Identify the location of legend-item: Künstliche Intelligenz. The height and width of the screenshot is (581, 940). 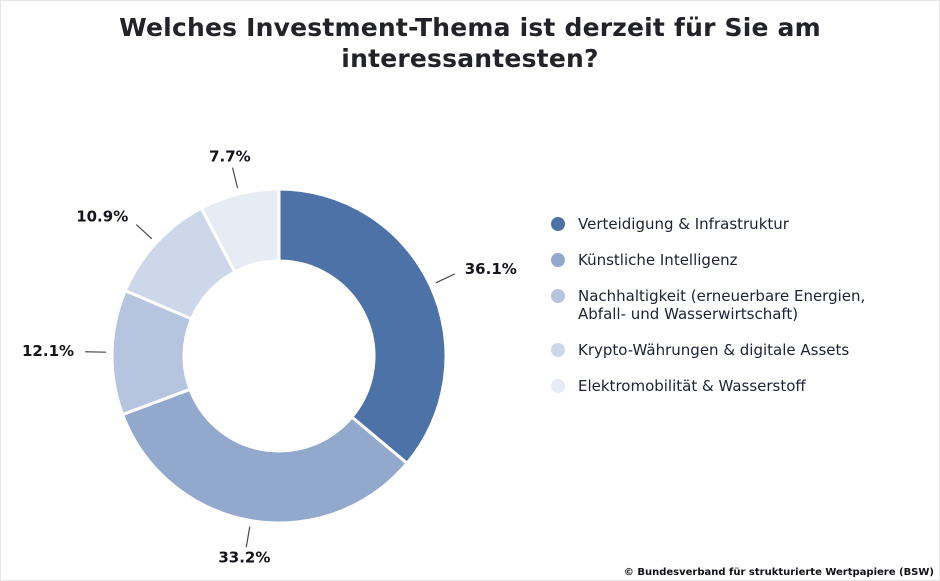
(731, 260).